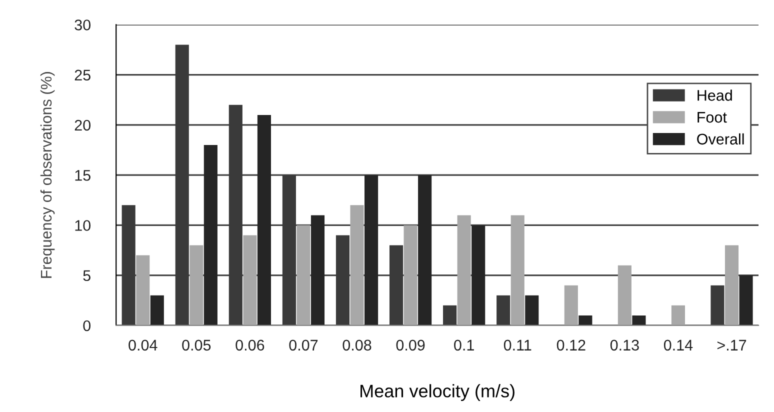  I want to click on x-tick-label: 0.13, so click(624, 345).